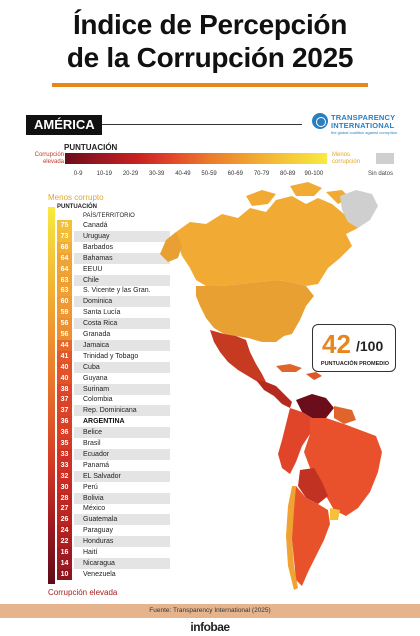  What do you see at coordinates (207, 476) in the screenshot?
I see `table-row: 32 EL Salvador` at bounding box center [207, 476].